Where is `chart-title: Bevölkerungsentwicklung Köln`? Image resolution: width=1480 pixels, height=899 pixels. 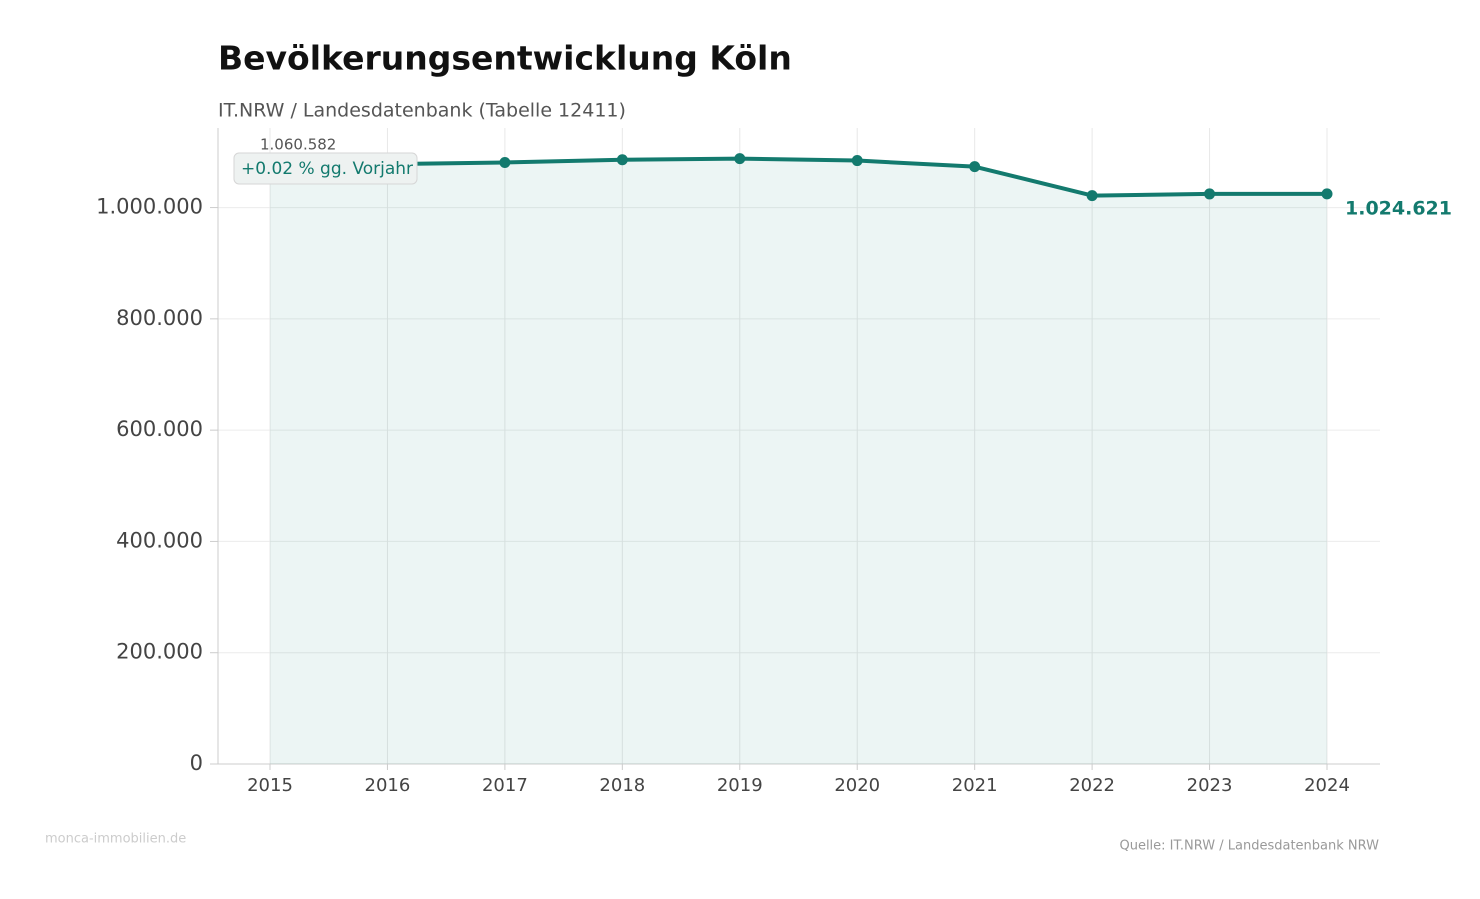
chart-title: Bevölkerungsentwicklung Köln is located at coordinates (505, 58).